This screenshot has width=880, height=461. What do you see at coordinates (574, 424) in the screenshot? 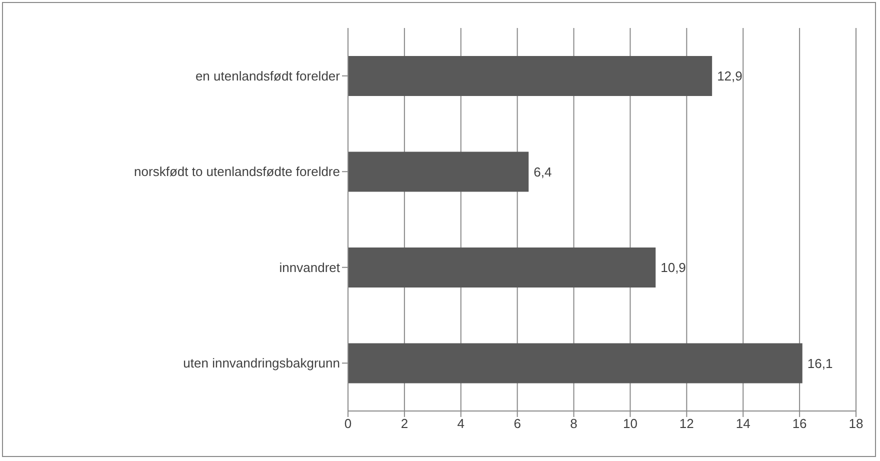
I see `x-tick-label: 8` at bounding box center [574, 424].